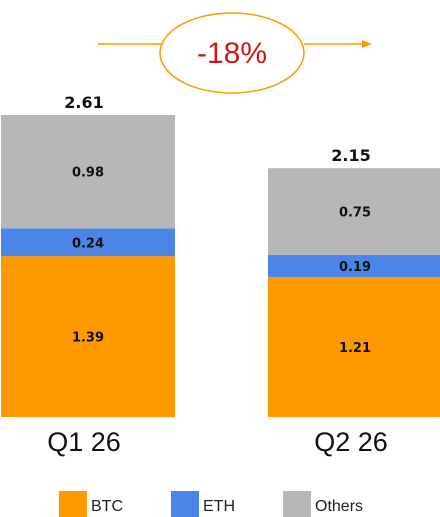  Describe the element at coordinates (339, 506) in the screenshot. I see `legend-label-others: Others` at that location.